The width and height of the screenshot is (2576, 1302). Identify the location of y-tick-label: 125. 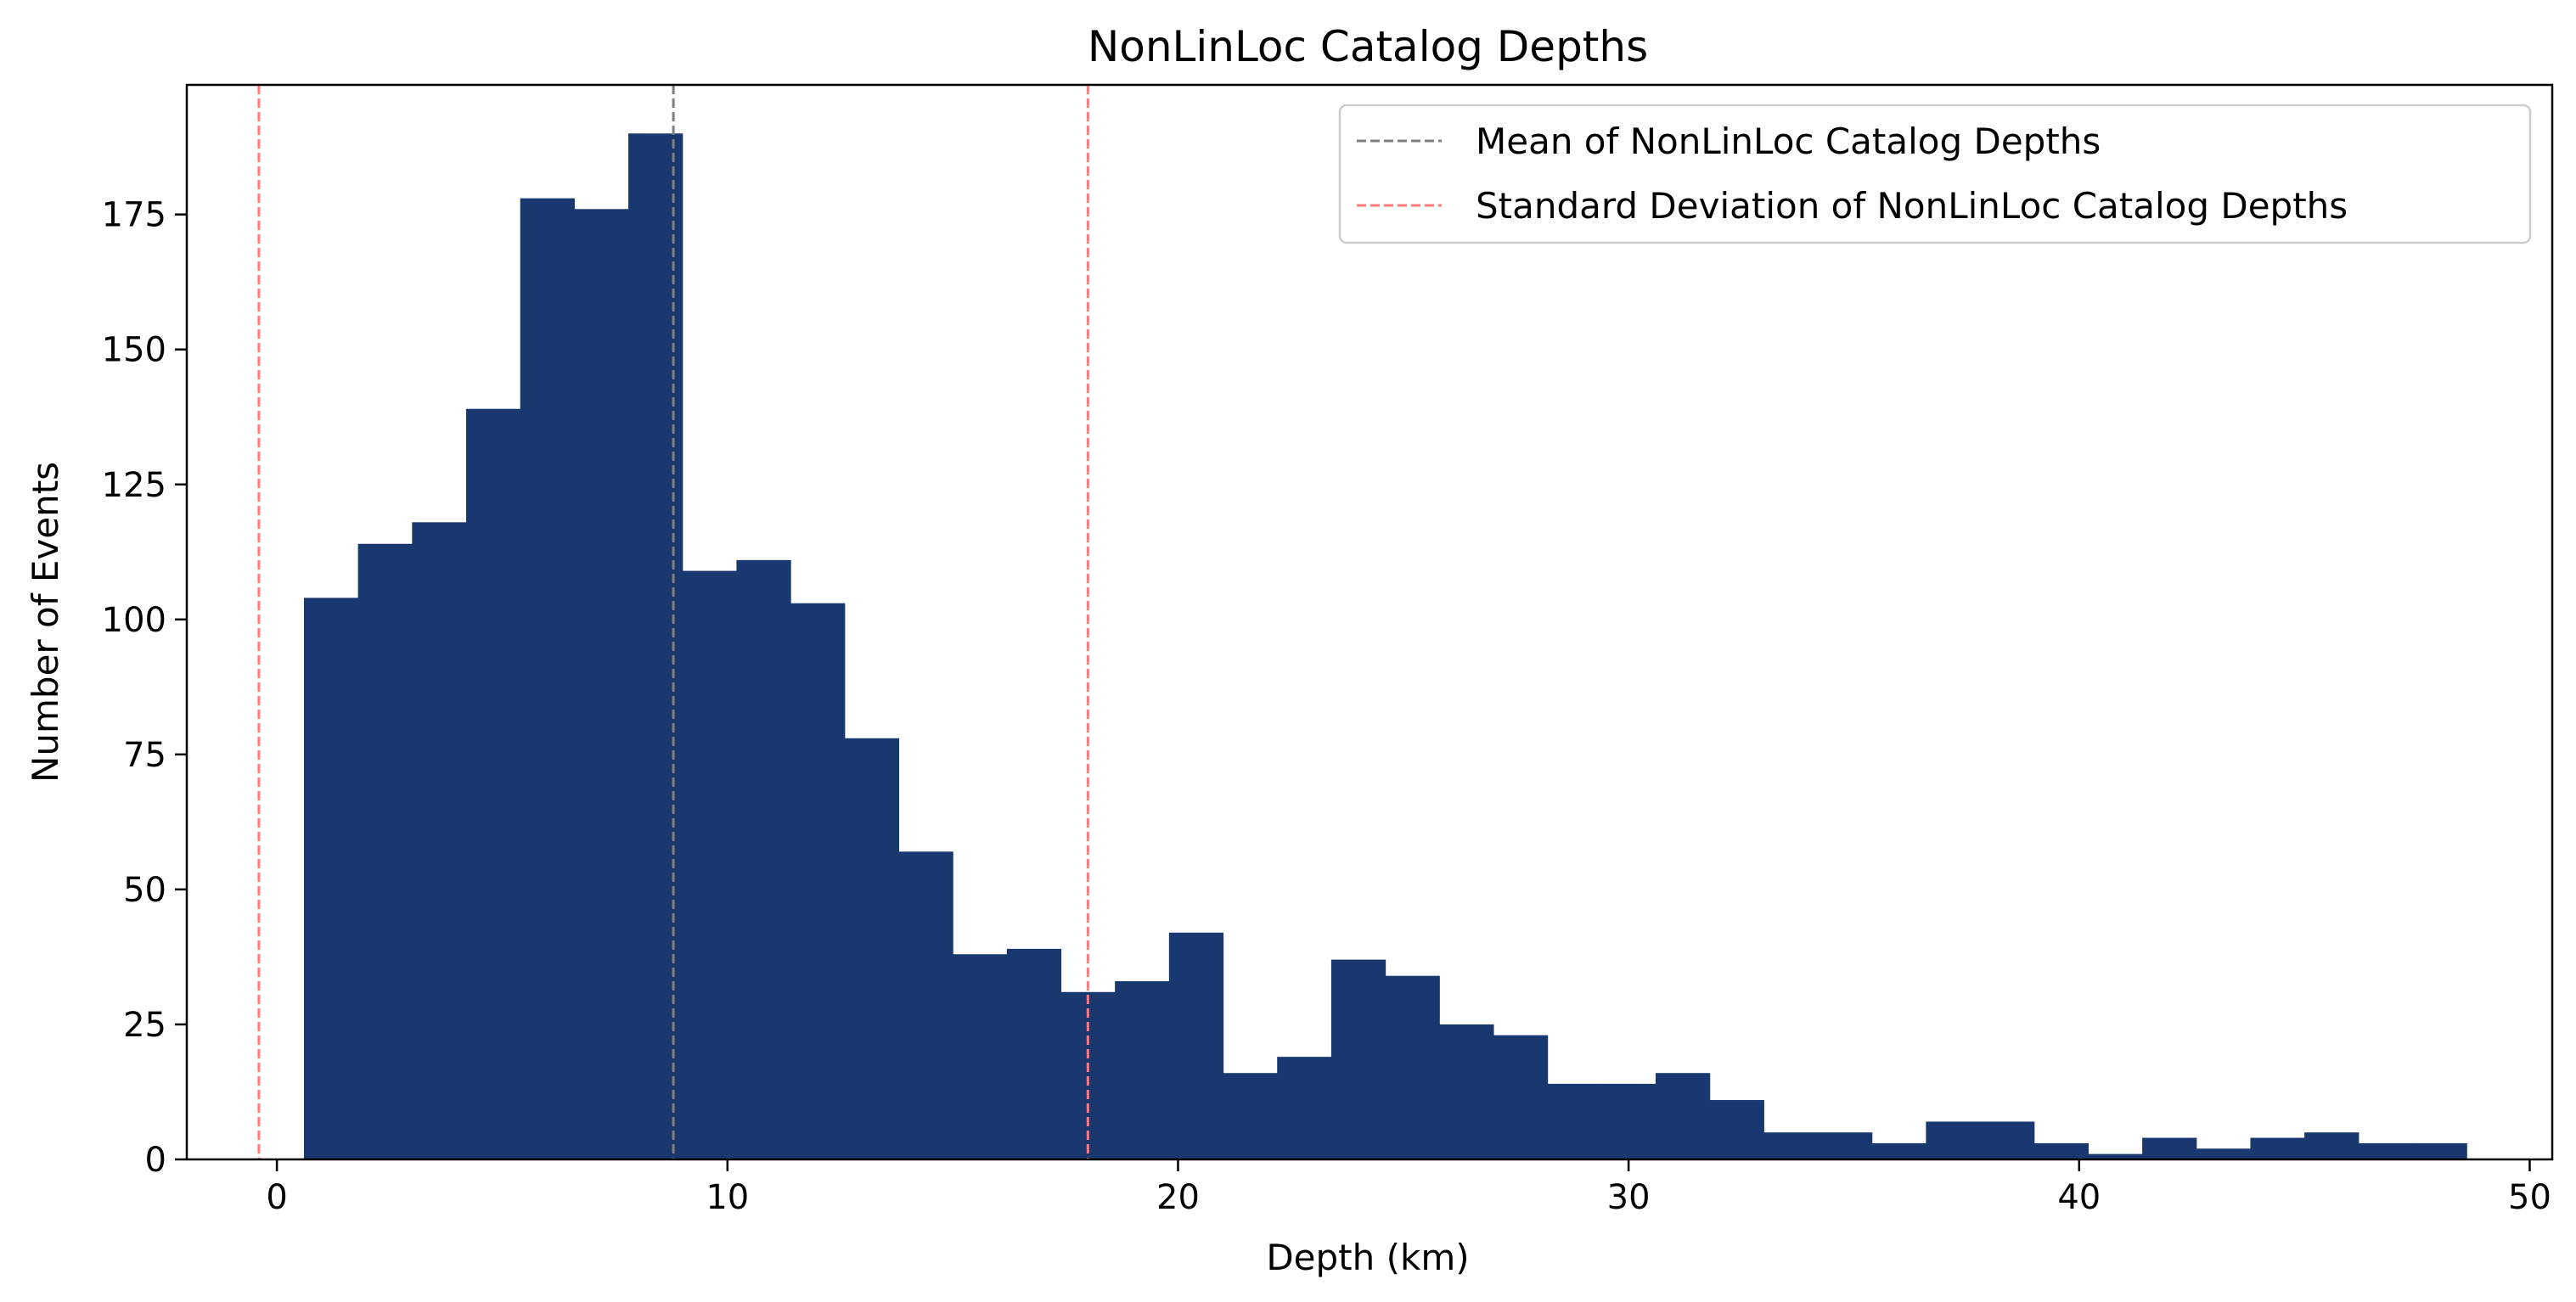
(134, 486).